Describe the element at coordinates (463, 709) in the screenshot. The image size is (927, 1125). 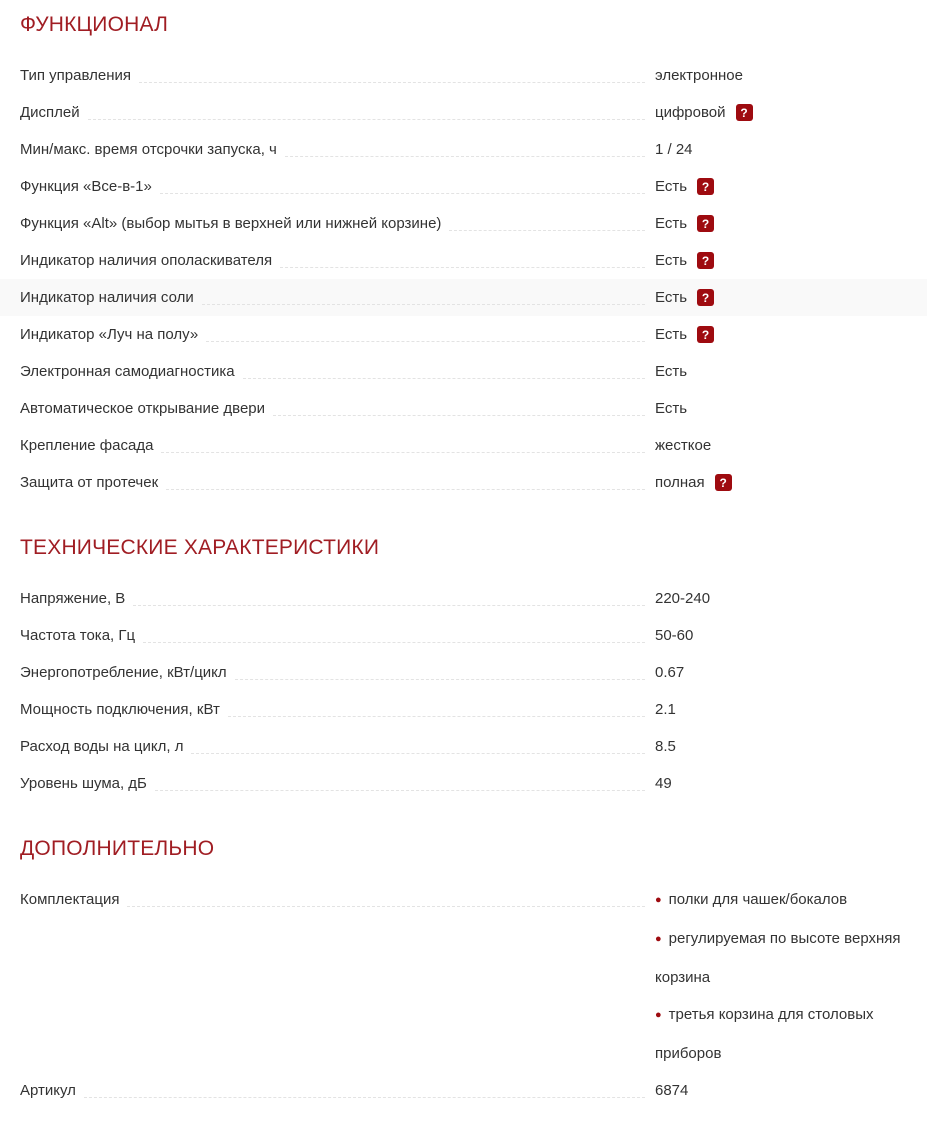
I see `spec-row: Мощность подключения, кВт 2.1` at that location.